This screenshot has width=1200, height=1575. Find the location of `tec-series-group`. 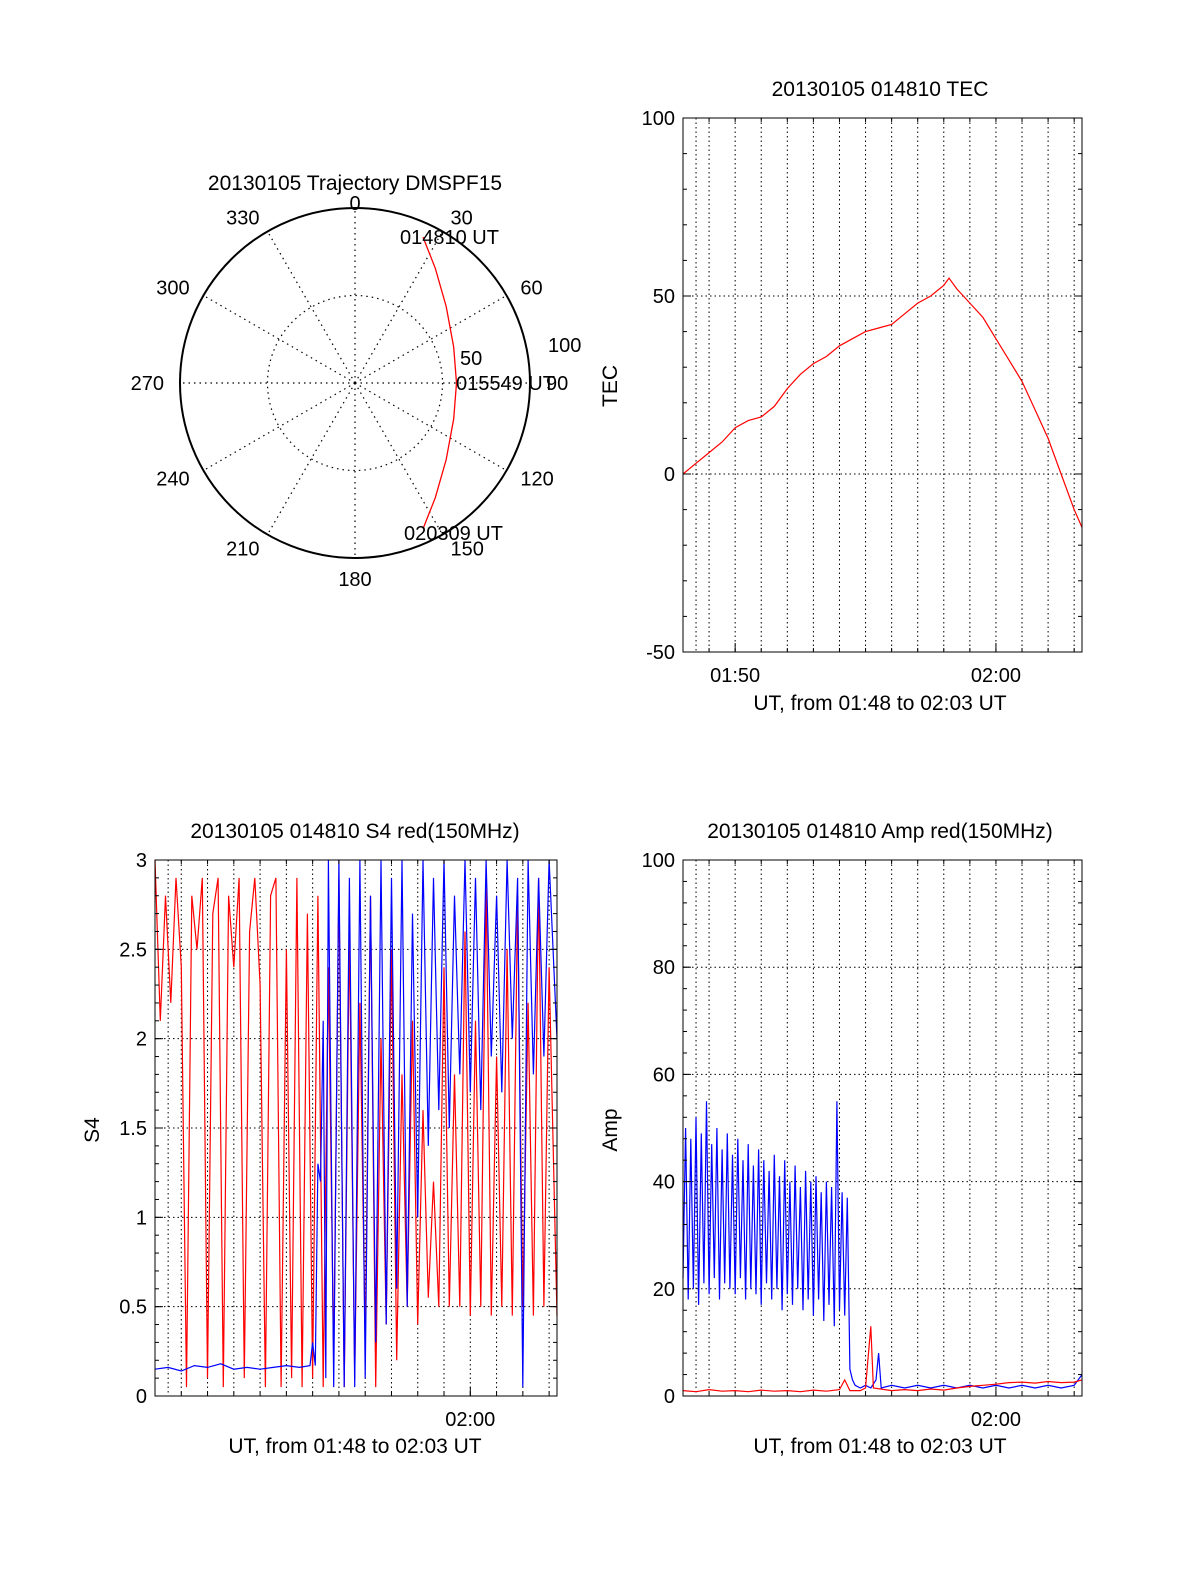

tec-series-group is located at coordinates (882, 402).